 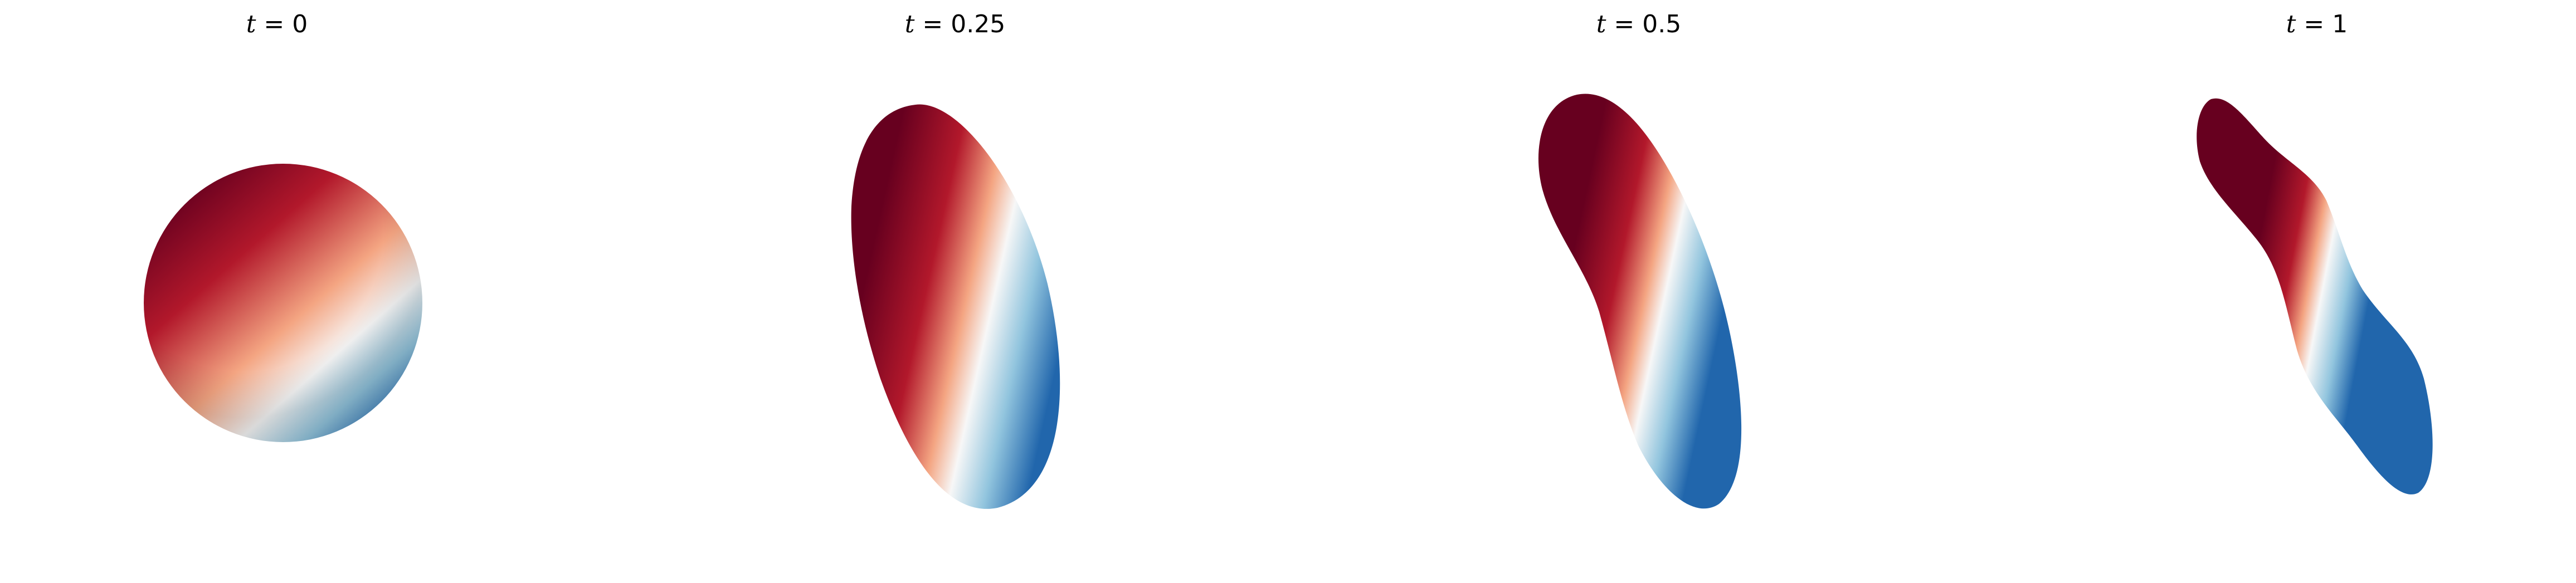 I want to click on panel-title-1: t = 0, so click(x=277, y=24).